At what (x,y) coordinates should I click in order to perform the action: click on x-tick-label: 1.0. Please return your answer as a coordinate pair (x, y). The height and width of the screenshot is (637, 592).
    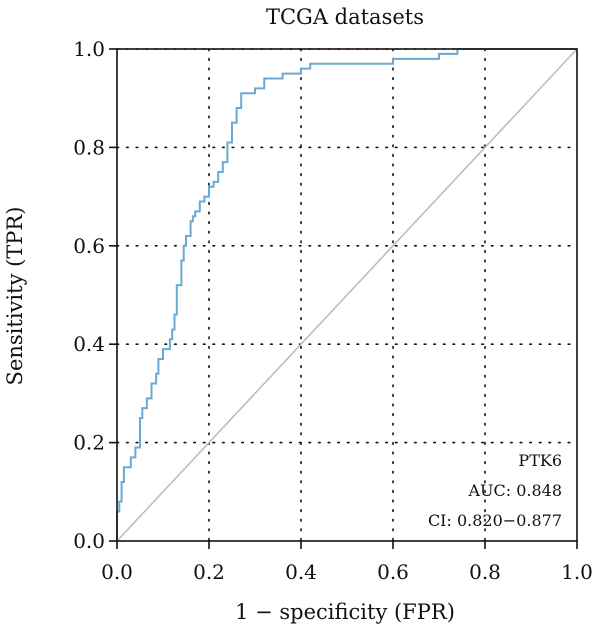
    Looking at the image, I should click on (576, 572).